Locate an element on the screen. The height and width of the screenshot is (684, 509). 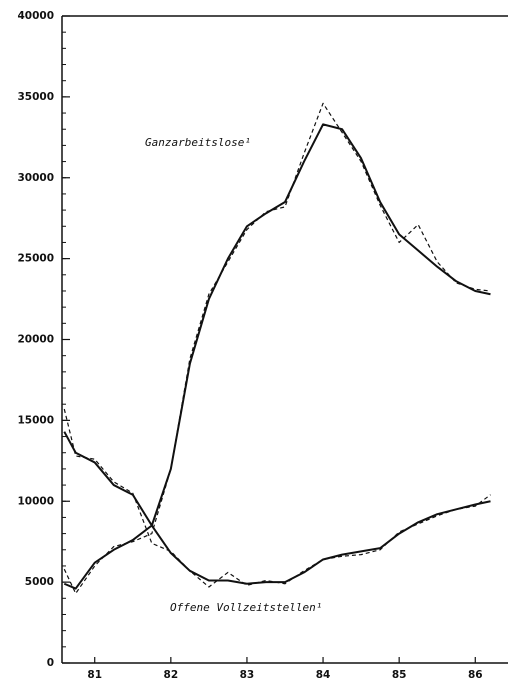
y-tick-label: 0 is located at coordinates (50, 663).